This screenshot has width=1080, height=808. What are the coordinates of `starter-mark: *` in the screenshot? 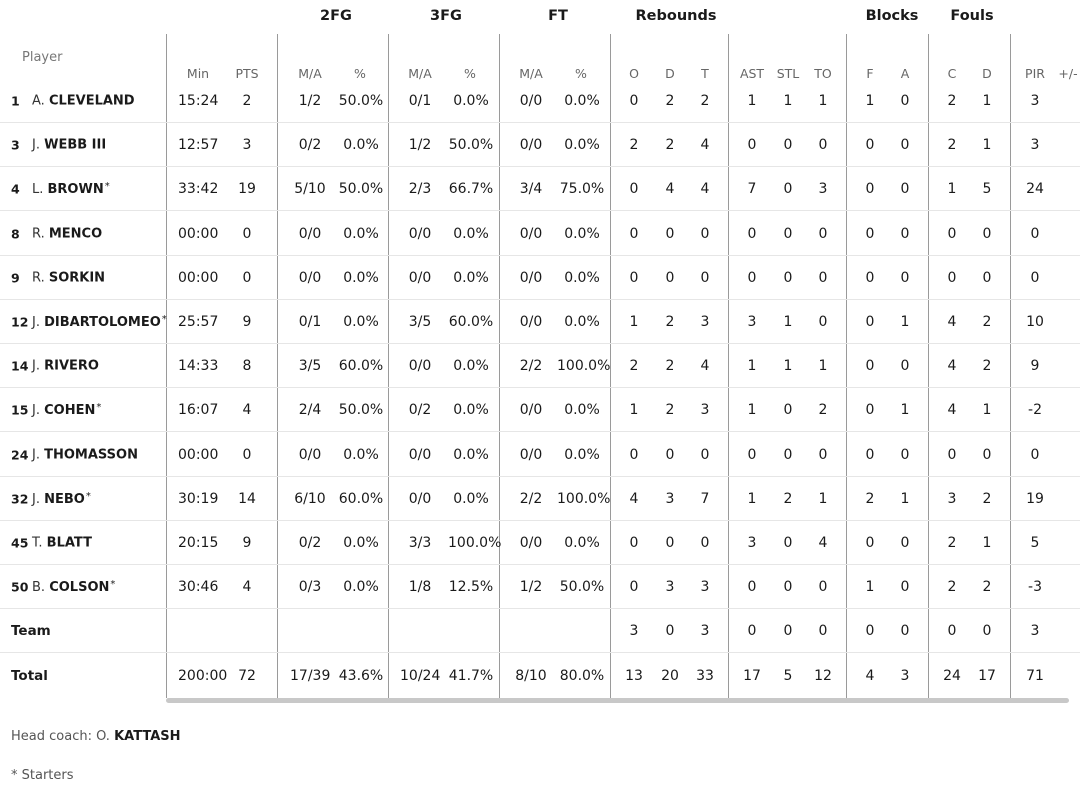 It's located at (164, 319).